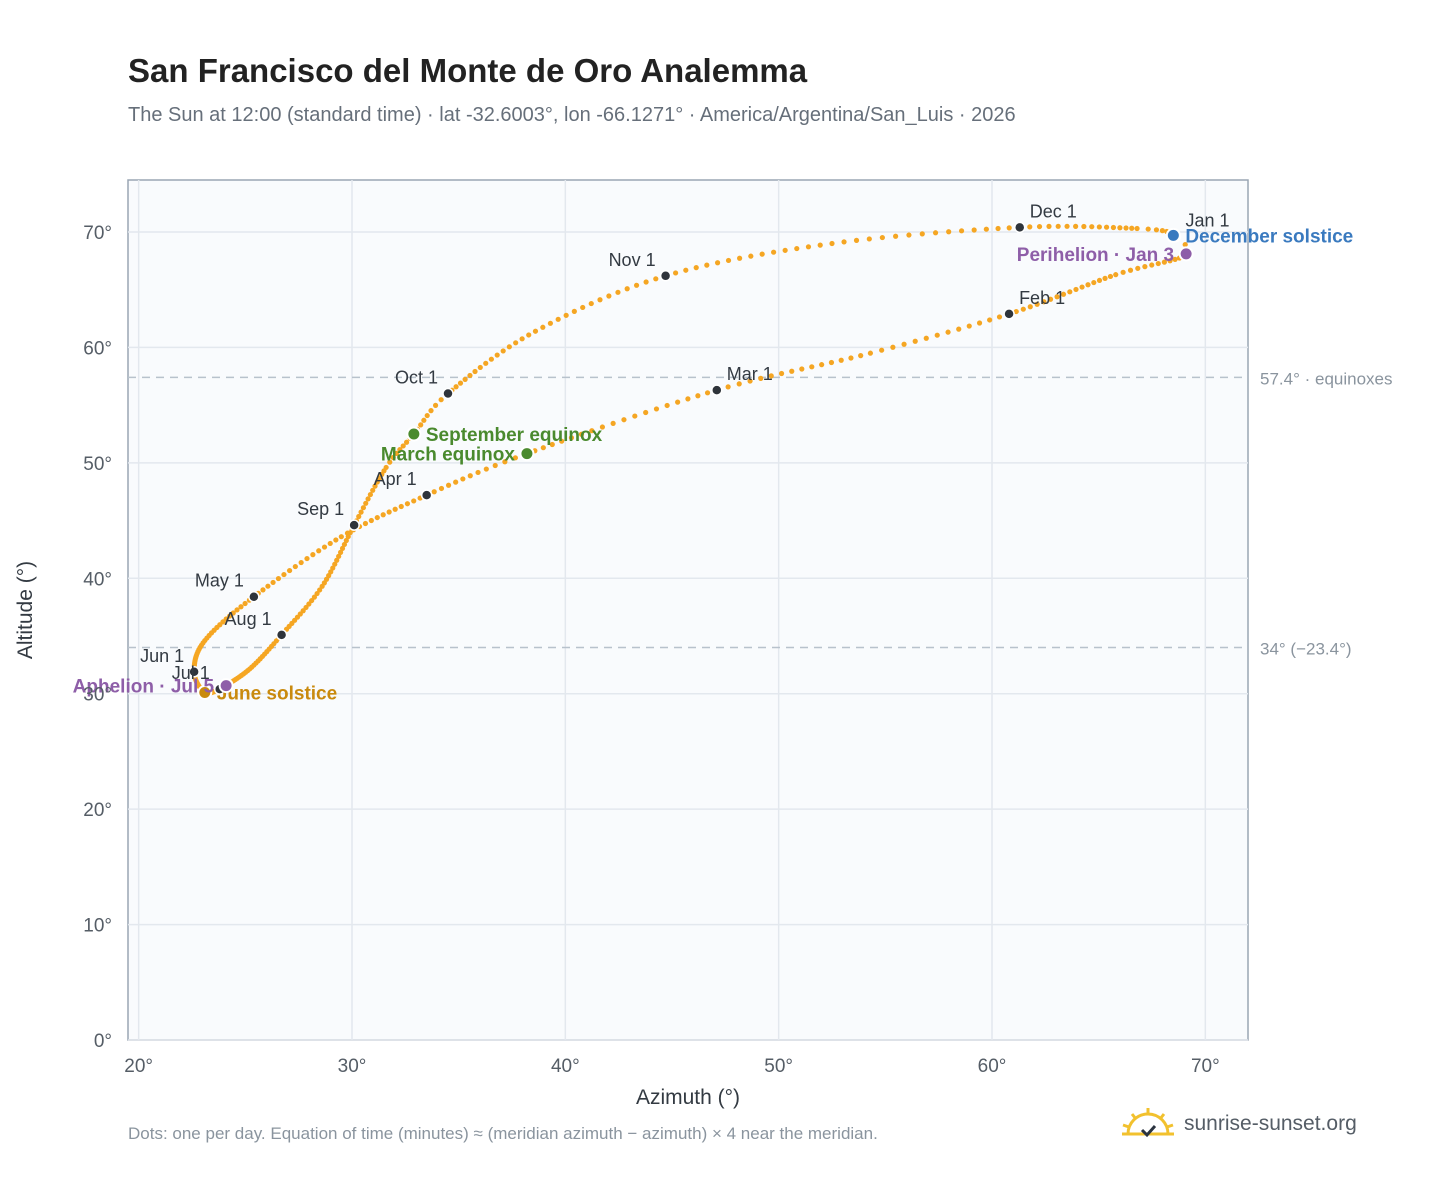  Describe the element at coordinates (219, 581) in the screenshot. I see `month-label: May 1` at that location.